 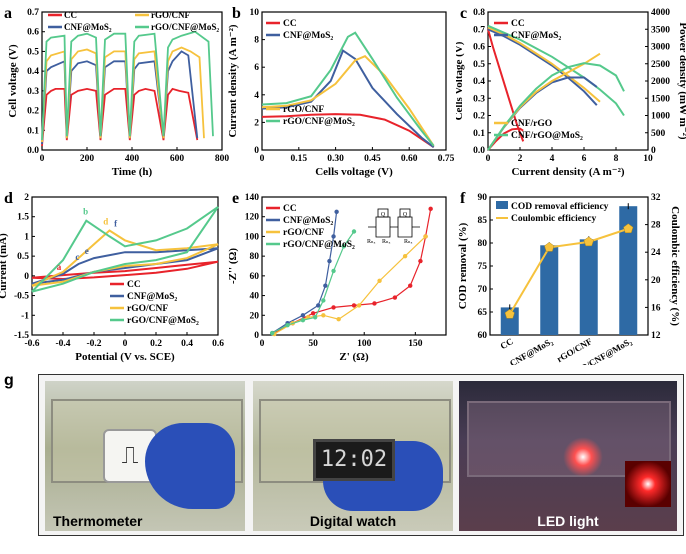 I want to click on x-axis-label: Z' (Ω), so click(x=354, y=357).